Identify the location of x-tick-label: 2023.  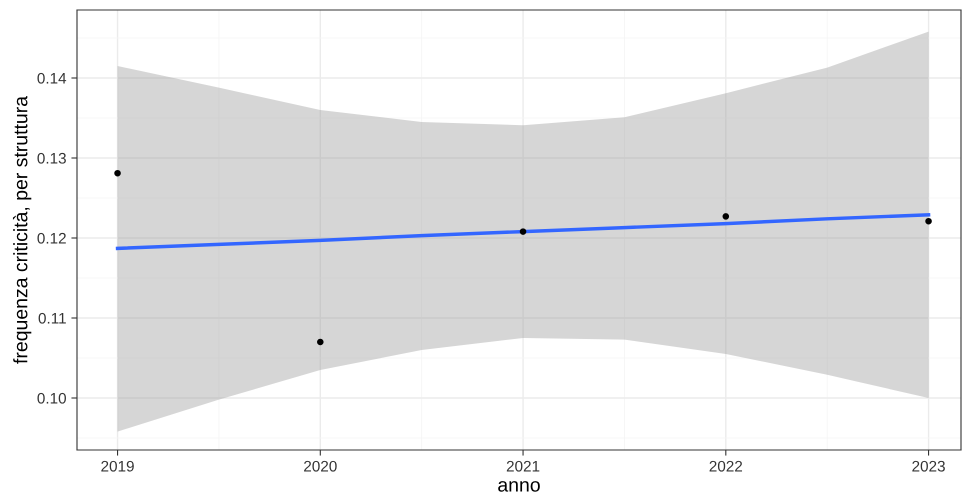
(928, 466).